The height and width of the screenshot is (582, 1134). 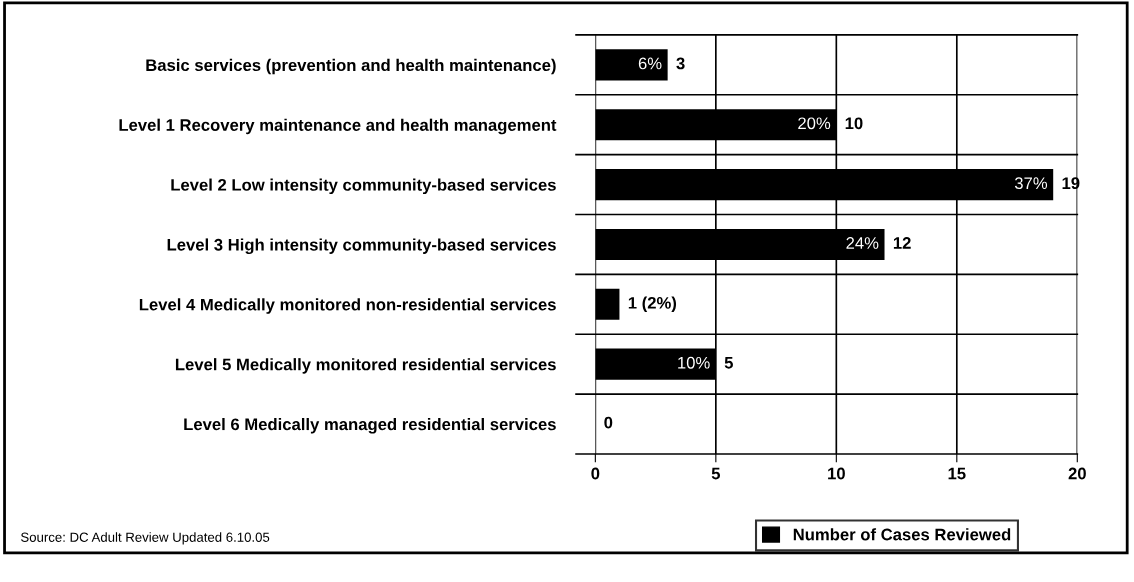 I want to click on annotation: 6%, so click(x=650, y=63).